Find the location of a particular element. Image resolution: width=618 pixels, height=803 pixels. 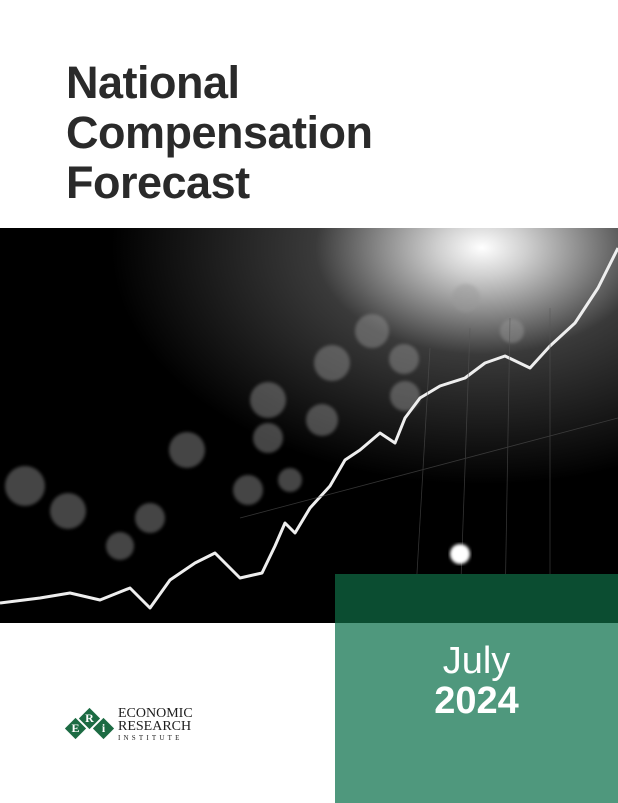

title-line: National is located at coordinates (153, 82).